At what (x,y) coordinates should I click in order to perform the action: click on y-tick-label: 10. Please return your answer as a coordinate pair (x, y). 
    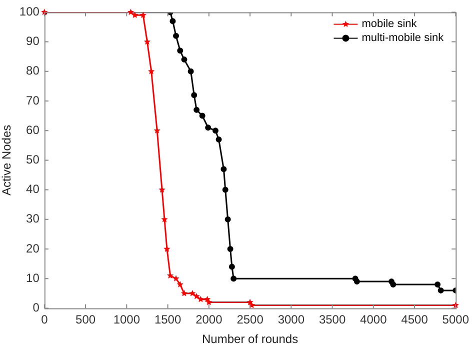
    Looking at the image, I should click on (33, 277).